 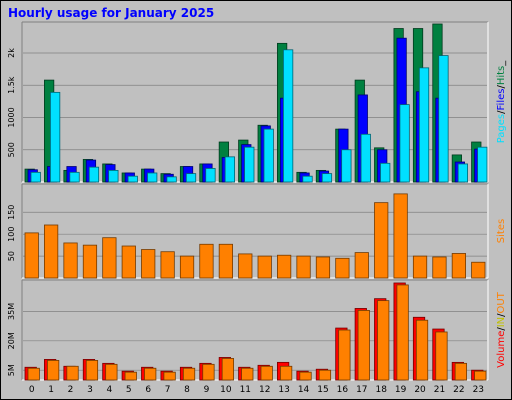 What do you see at coordinates (501, 302) in the screenshot?
I see `y-axis-label-part: OUT` at bounding box center [501, 302].